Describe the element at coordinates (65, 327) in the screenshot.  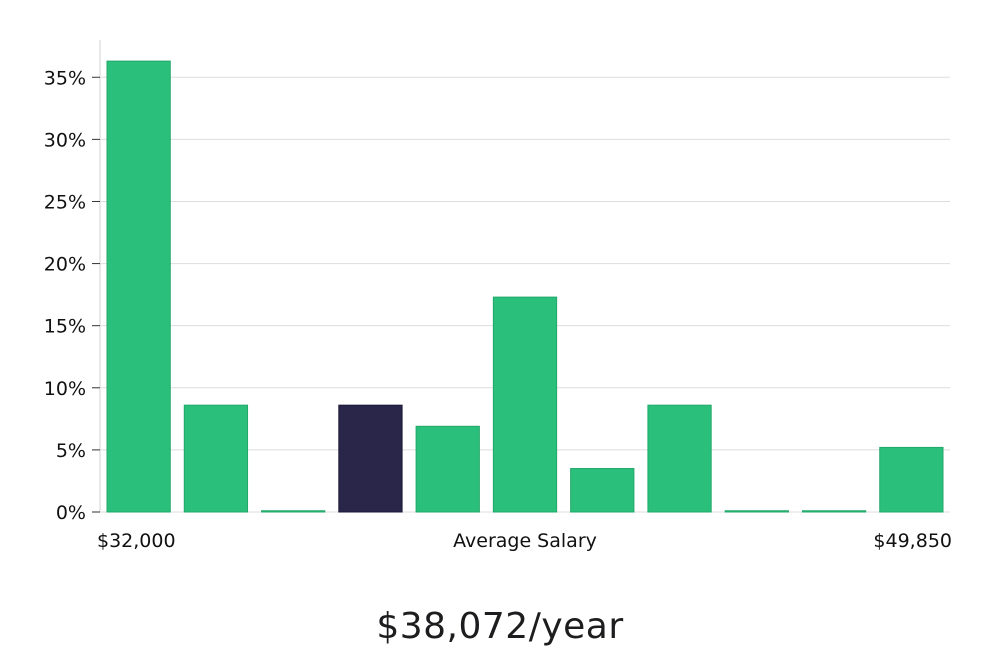
I see `y-tick-label: 15%` at that location.